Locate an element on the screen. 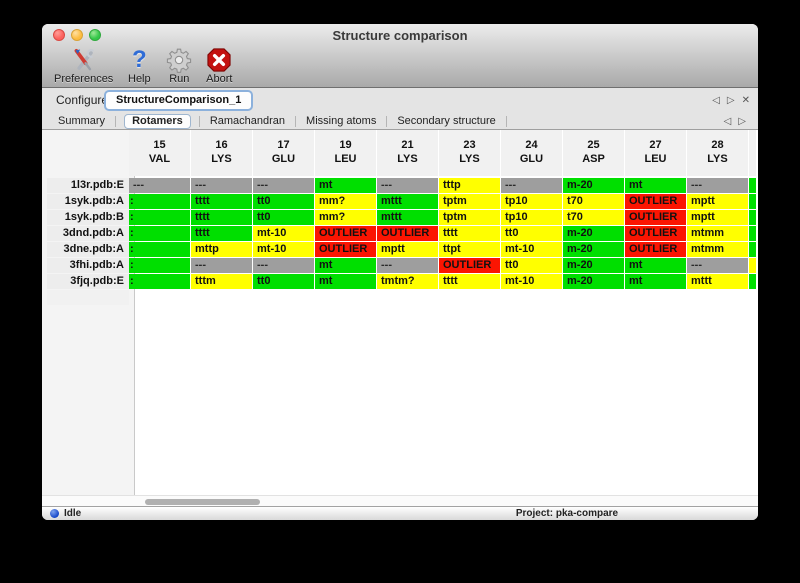 The image size is (800, 583). row-label: 3fjq.pdb:E is located at coordinates (88, 281).